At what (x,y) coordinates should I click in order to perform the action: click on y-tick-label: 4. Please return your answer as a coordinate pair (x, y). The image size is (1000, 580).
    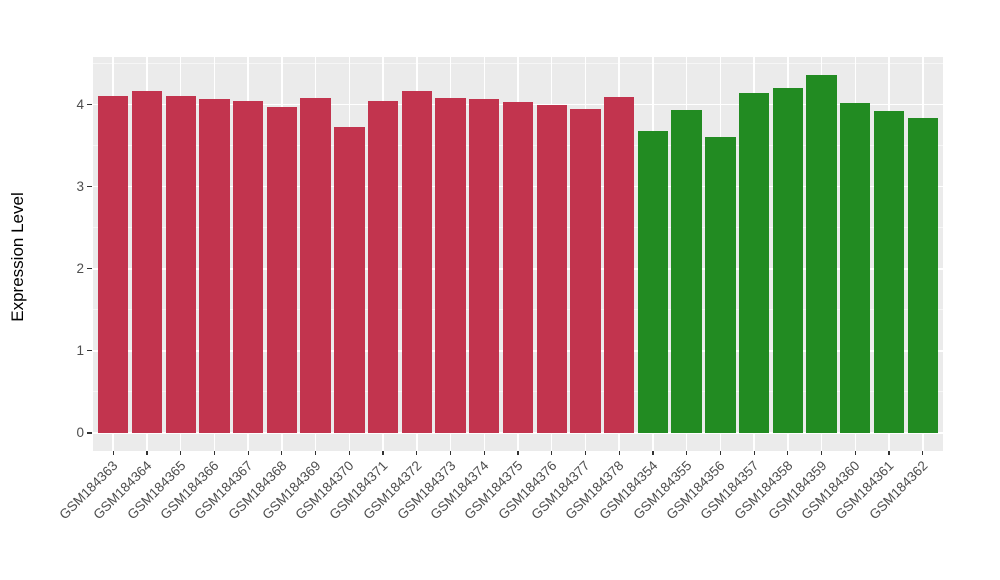
    Looking at the image, I should click on (80, 105).